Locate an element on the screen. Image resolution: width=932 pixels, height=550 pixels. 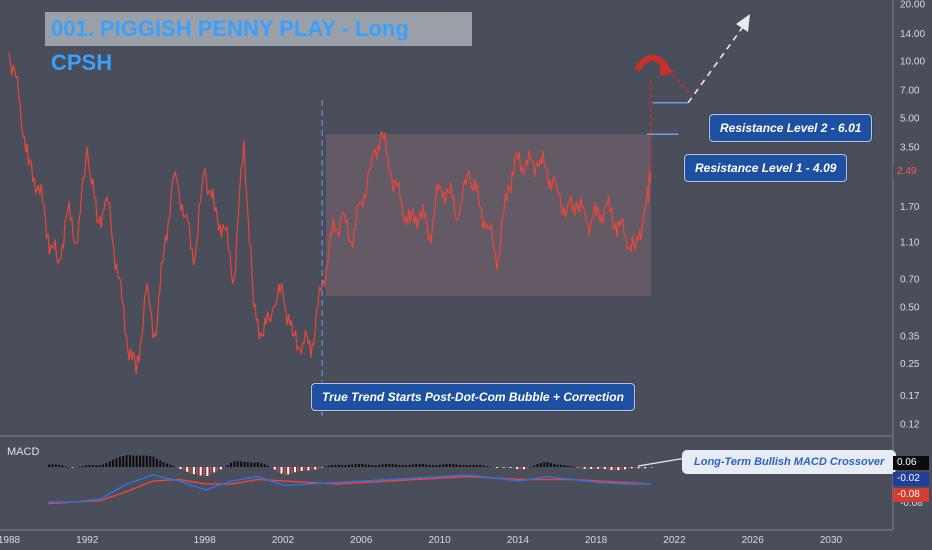
macd-indicator-label: MACD is located at coordinates (23, 452).